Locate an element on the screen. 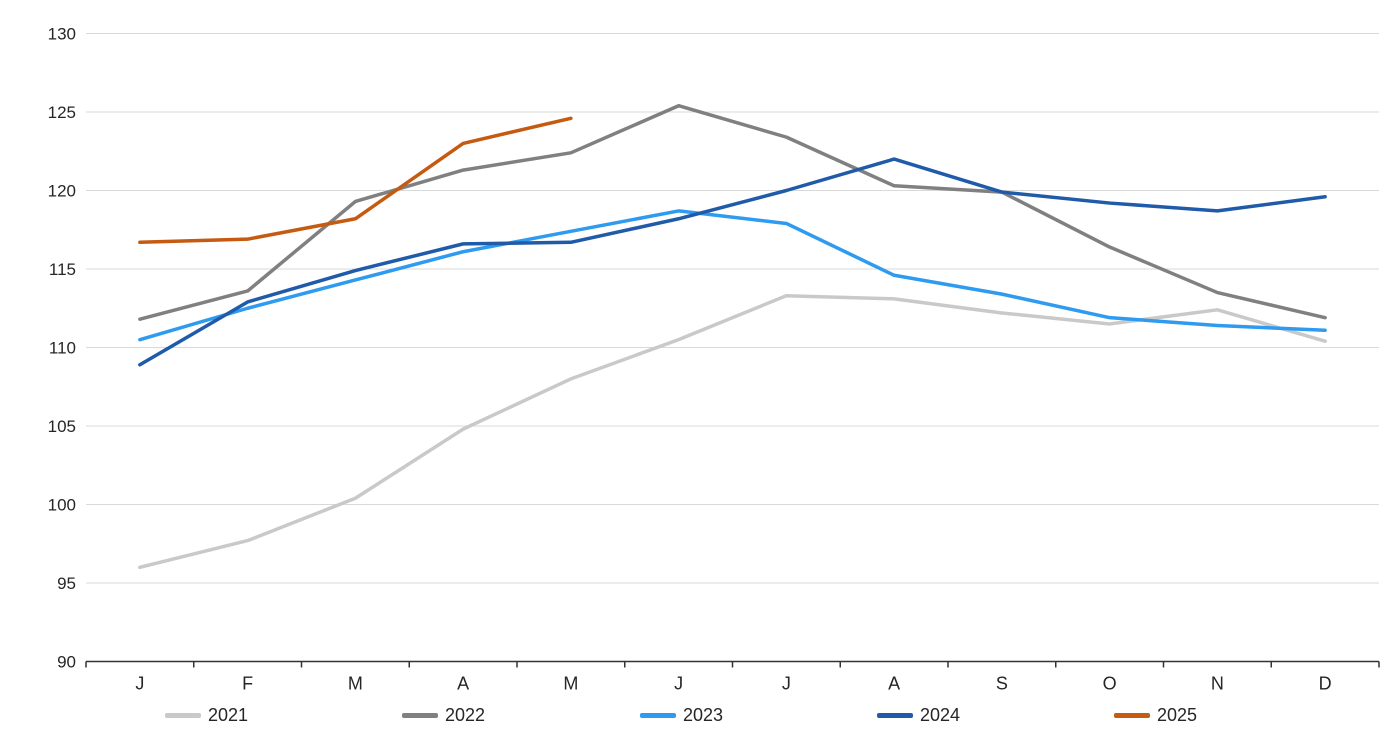 Image resolution: width=1400 pixels, height=739 pixels. x-axis-month-label: F is located at coordinates (247, 684).